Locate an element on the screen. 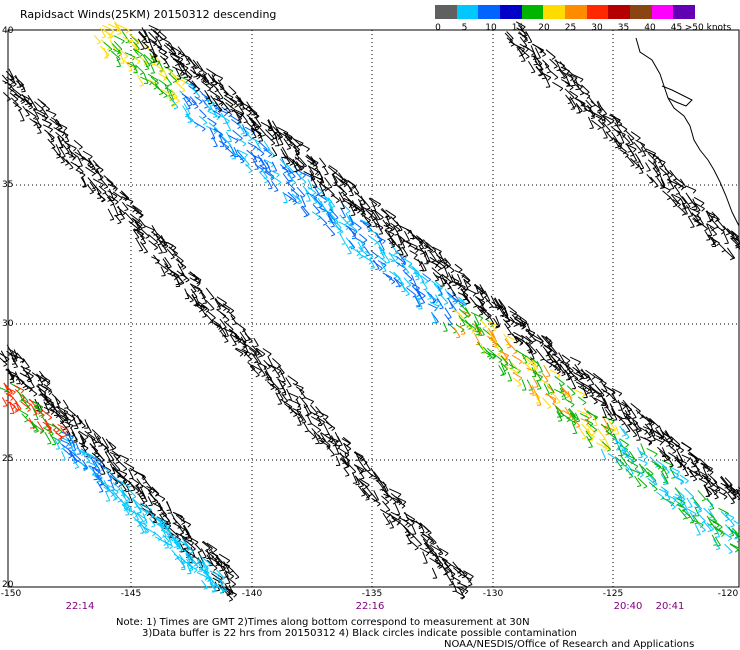 This screenshot has width=740, height=650. lat-label-40: 40 is located at coordinates (8, 31).